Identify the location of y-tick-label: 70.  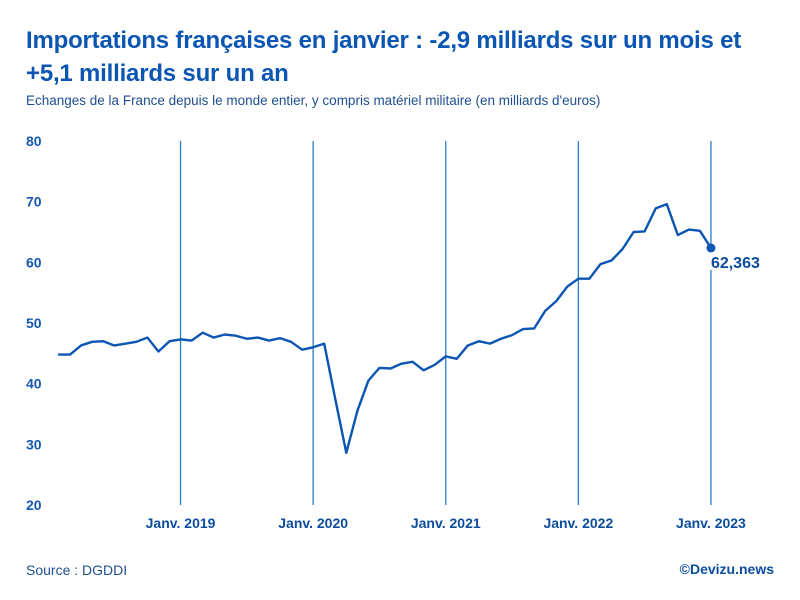
(34, 202).